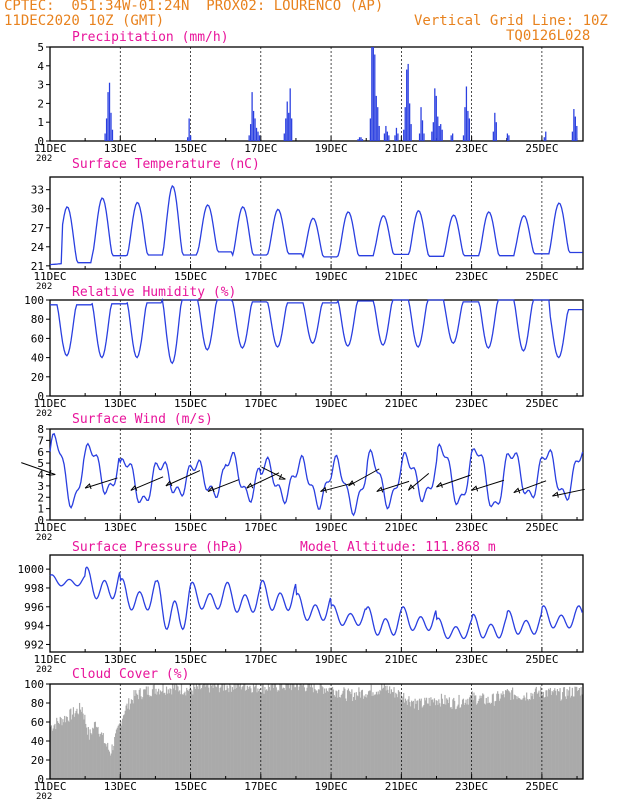 The image size is (618, 800). What do you see at coordinates (260, 403) in the screenshot?
I see `x-tick-label-2: 17DEC` at bounding box center [260, 403].